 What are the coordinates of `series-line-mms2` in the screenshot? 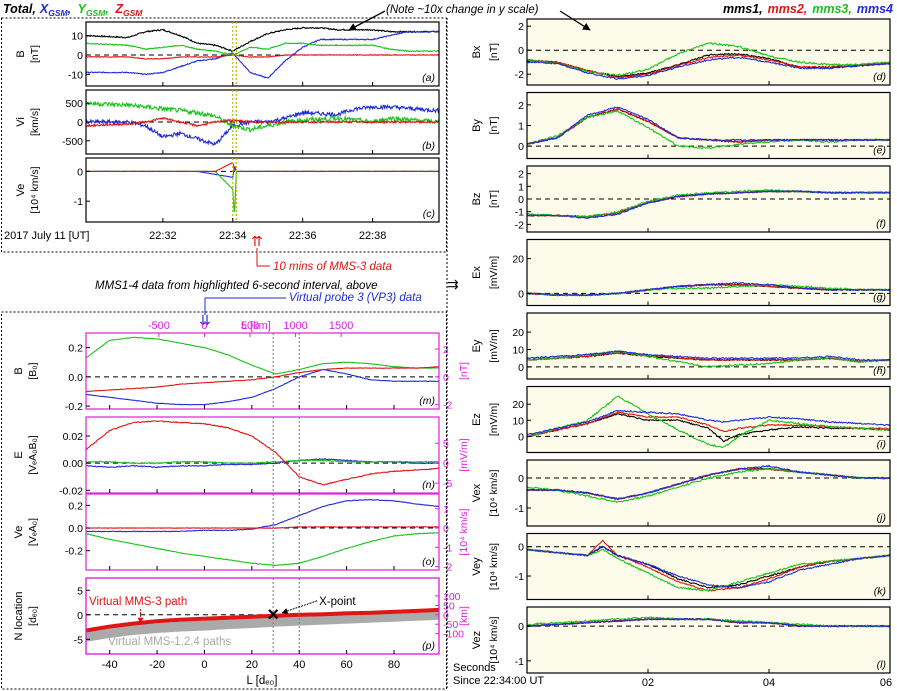 It's located at (708, 424).